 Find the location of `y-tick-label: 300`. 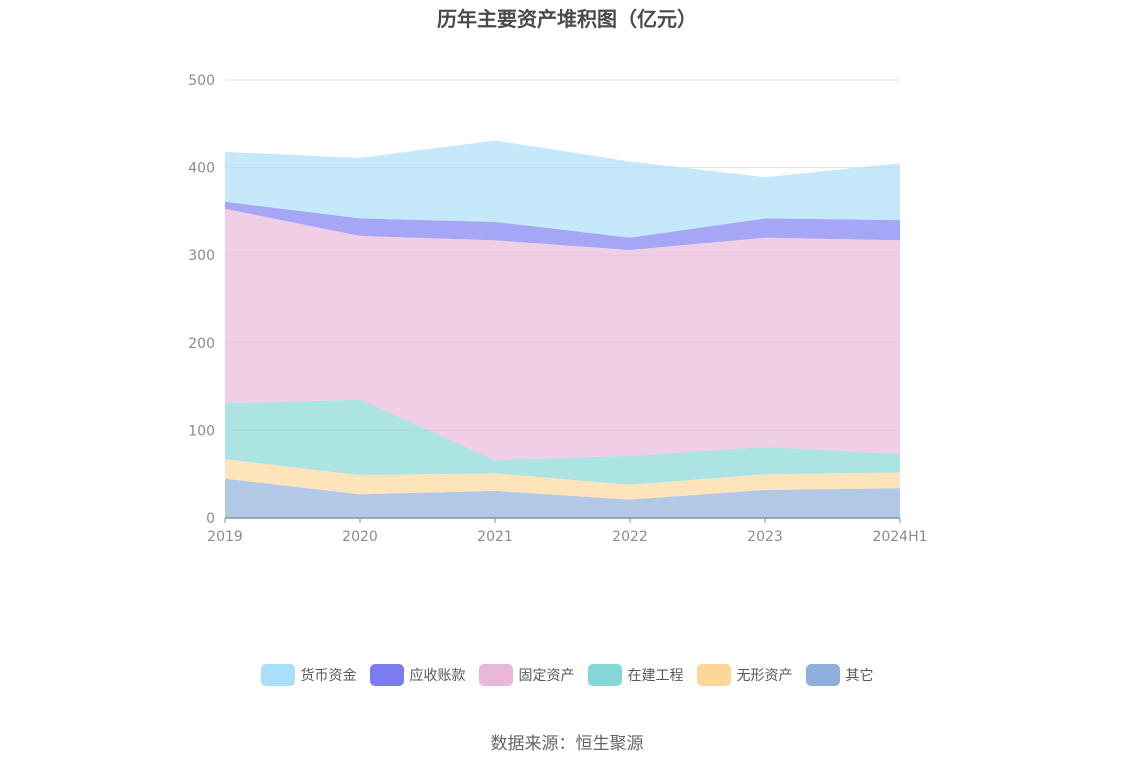

y-tick-label: 300 is located at coordinates (201, 256).